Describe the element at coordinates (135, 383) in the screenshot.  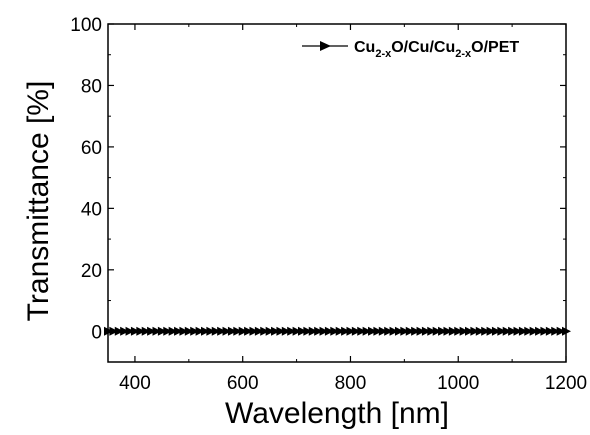
I see `x-tick-label: 400` at that location.